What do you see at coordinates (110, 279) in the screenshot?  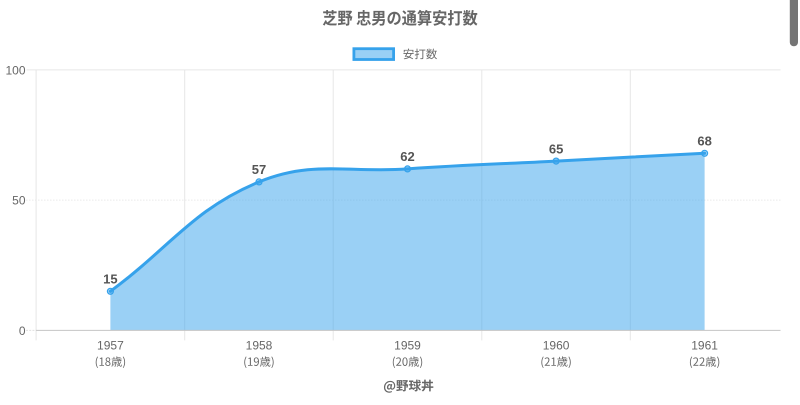 I see `svg-text: 15` at bounding box center [110, 279].